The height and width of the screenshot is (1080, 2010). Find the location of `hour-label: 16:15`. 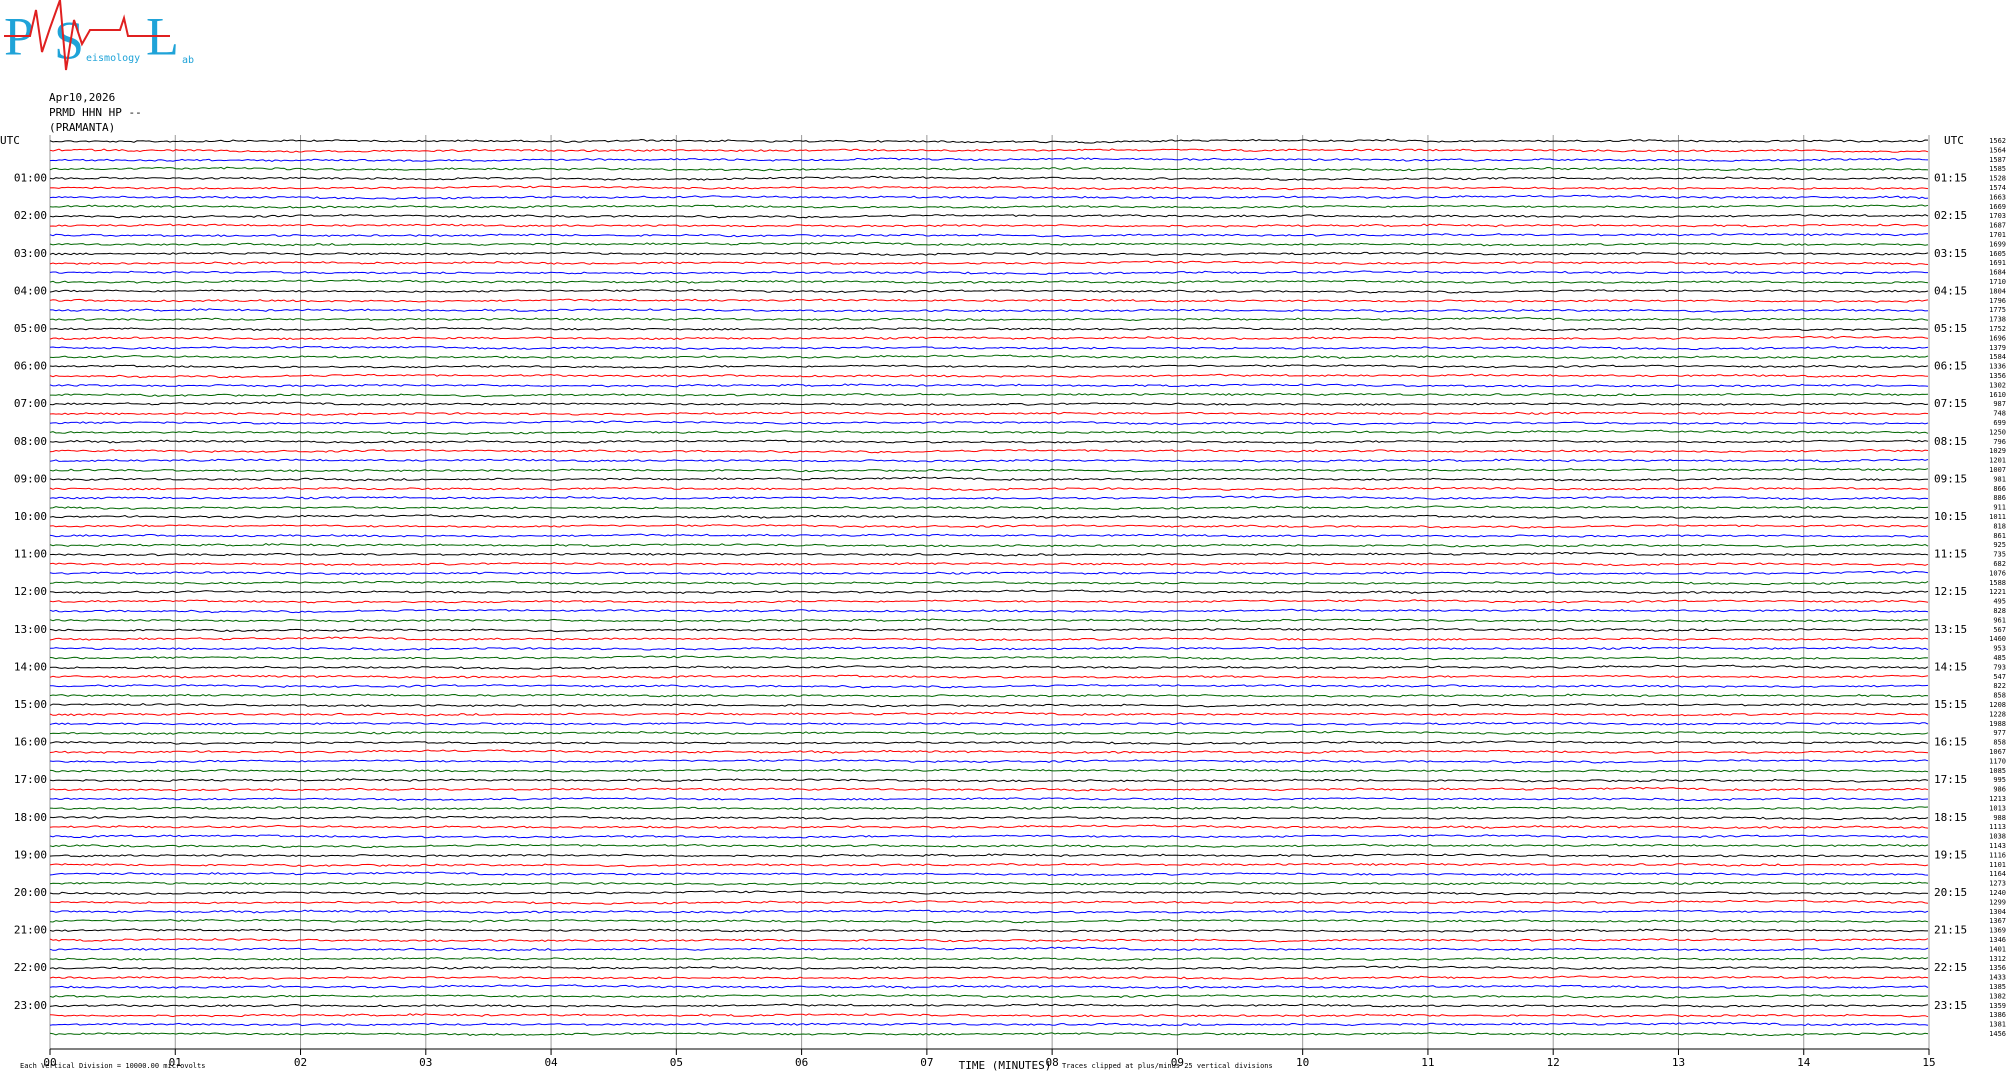

hour-label: 16:15 is located at coordinates (1950, 742).